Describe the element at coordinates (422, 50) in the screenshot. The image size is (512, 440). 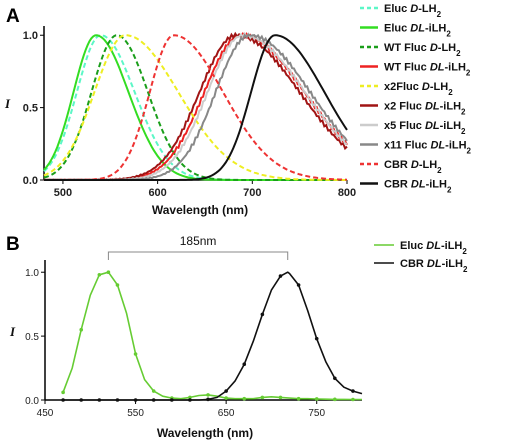
I see `panel-a-legend-label: WT Fluc D-LH2` at that location.